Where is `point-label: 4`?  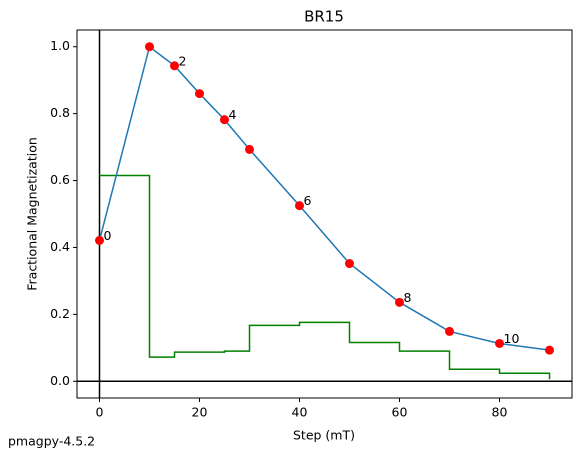 point-label: 4 is located at coordinates (233, 114).